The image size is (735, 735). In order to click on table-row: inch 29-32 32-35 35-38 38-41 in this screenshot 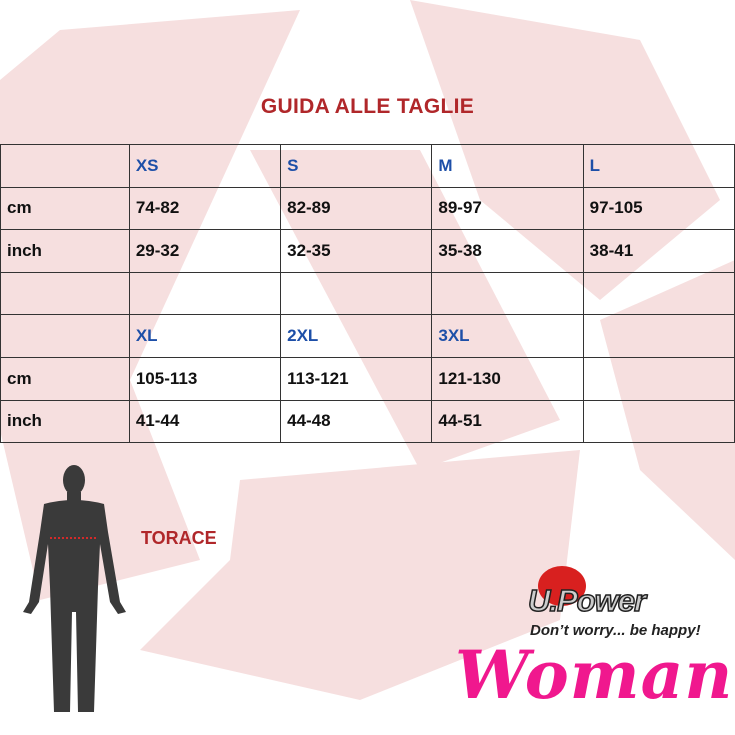, I will do `click(367, 251)`.